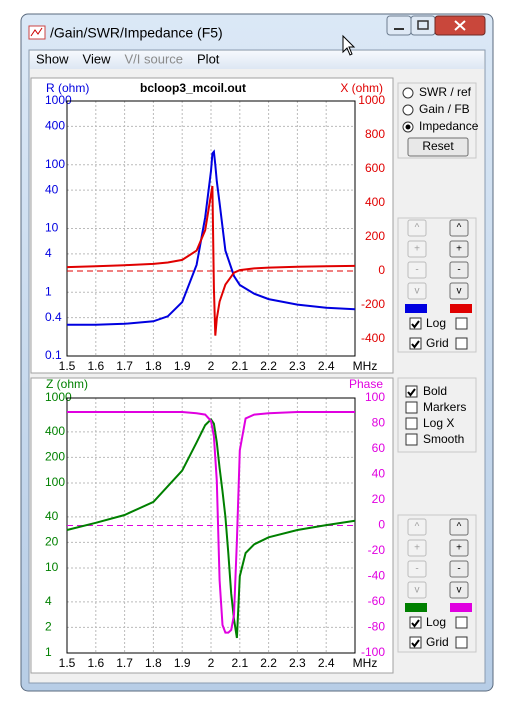 This screenshot has width=513, height=704. I want to click on y2-tick-label: 0, so click(381, 270).